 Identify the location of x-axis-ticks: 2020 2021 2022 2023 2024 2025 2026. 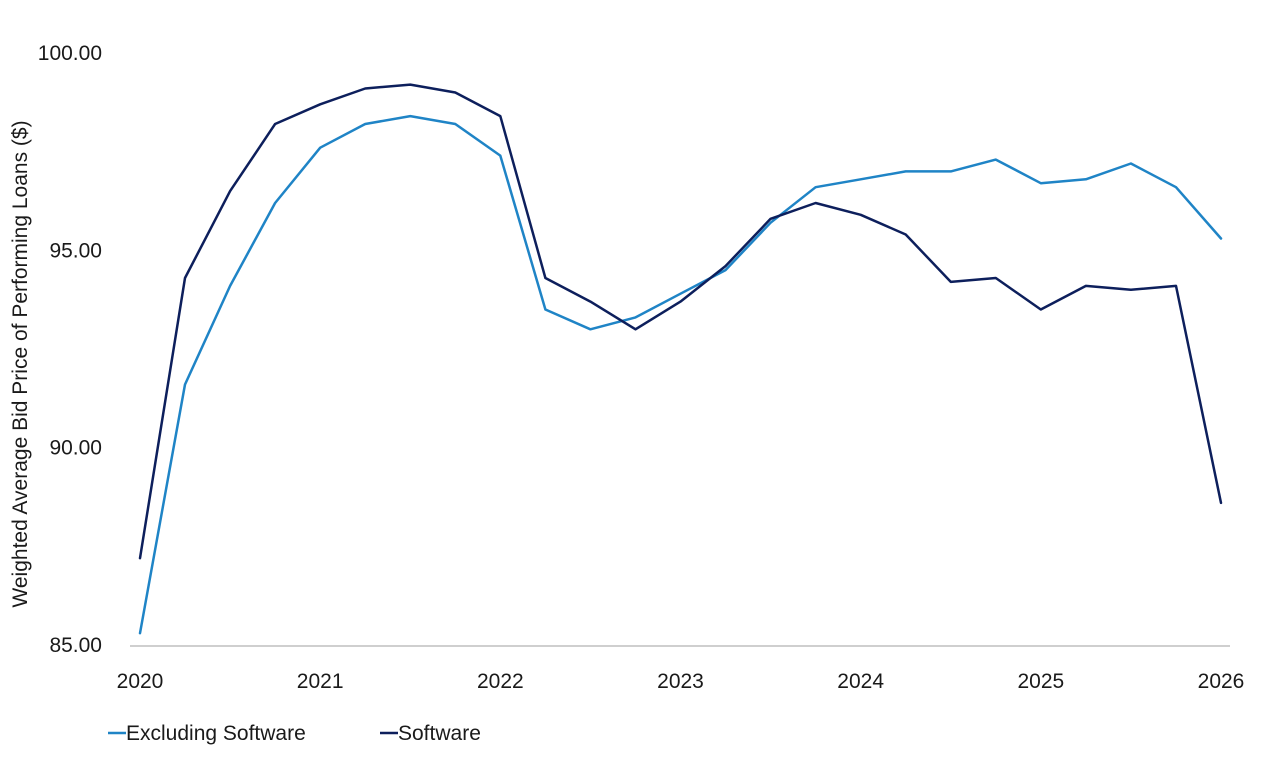
(681, 681).